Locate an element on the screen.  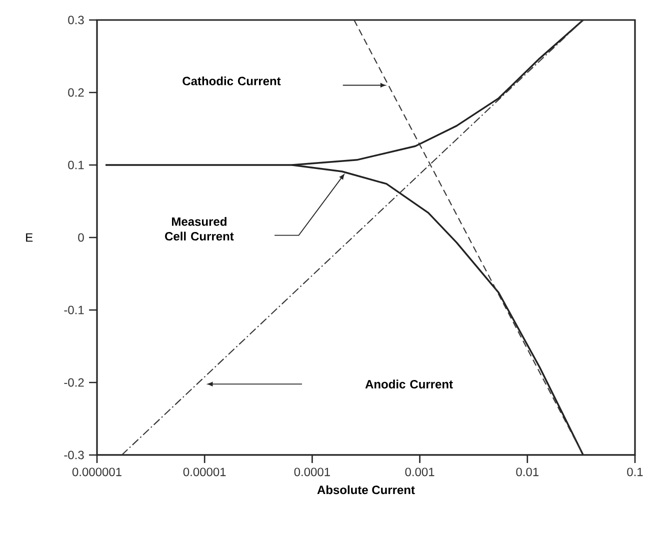
annotation: Anodic Current is located at coordinates (409, 384).